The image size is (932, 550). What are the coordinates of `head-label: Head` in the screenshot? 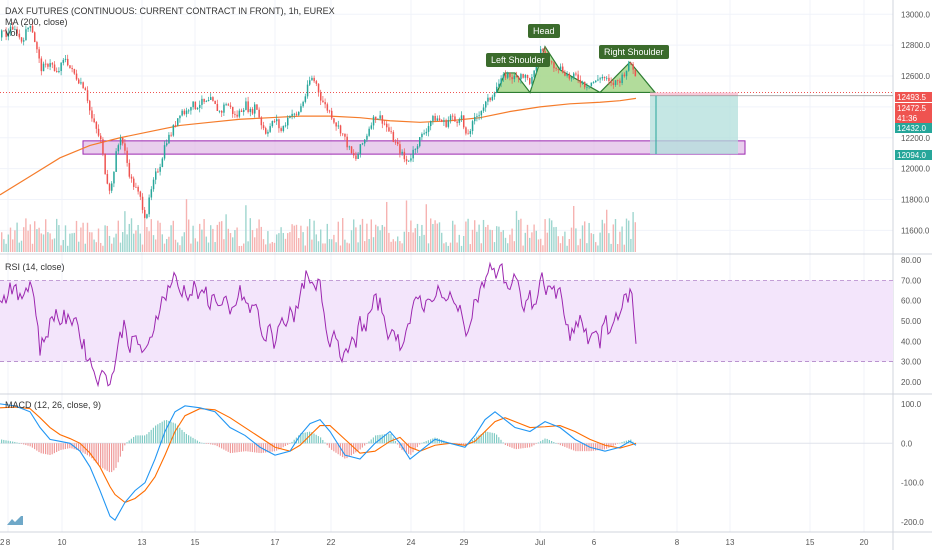 It's located at (544, 31).